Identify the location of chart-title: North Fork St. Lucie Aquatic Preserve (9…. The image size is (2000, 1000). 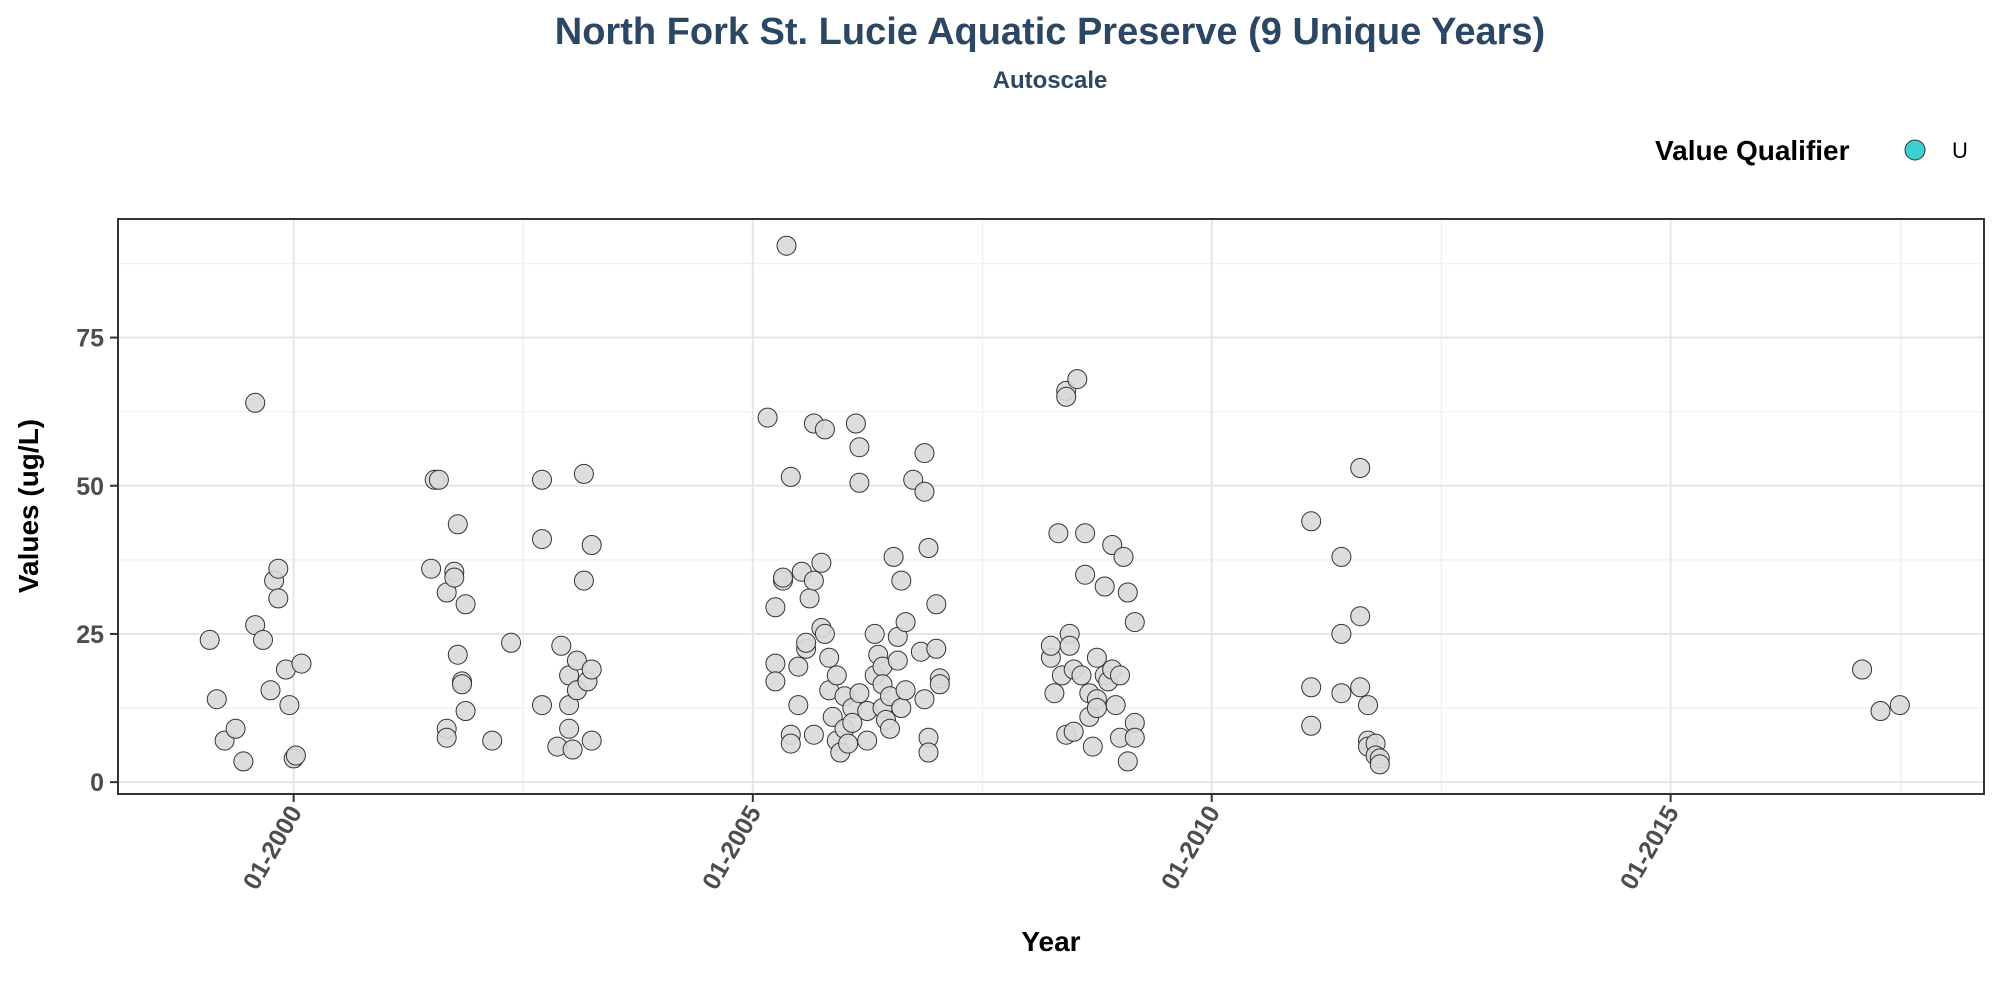
(1050, 32).